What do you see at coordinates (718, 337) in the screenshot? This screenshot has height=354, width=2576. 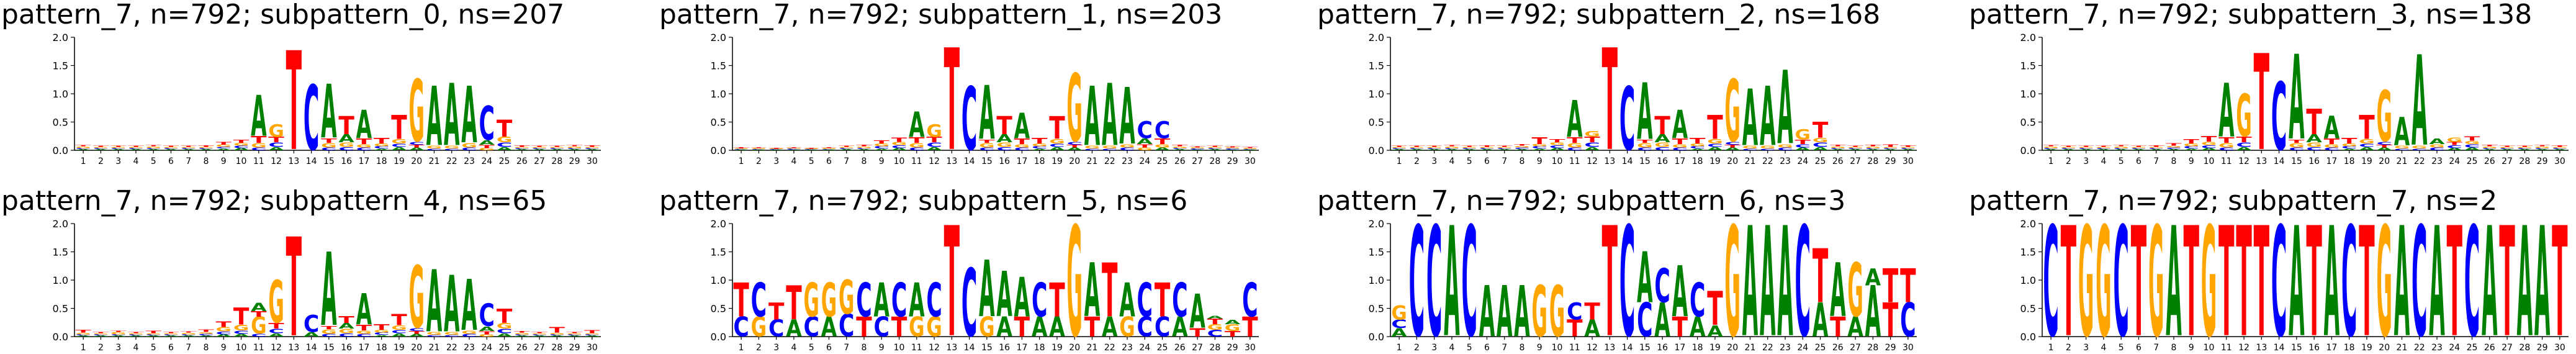 I see `y-tick-label: 0.0` at bounding box center [718, 337].